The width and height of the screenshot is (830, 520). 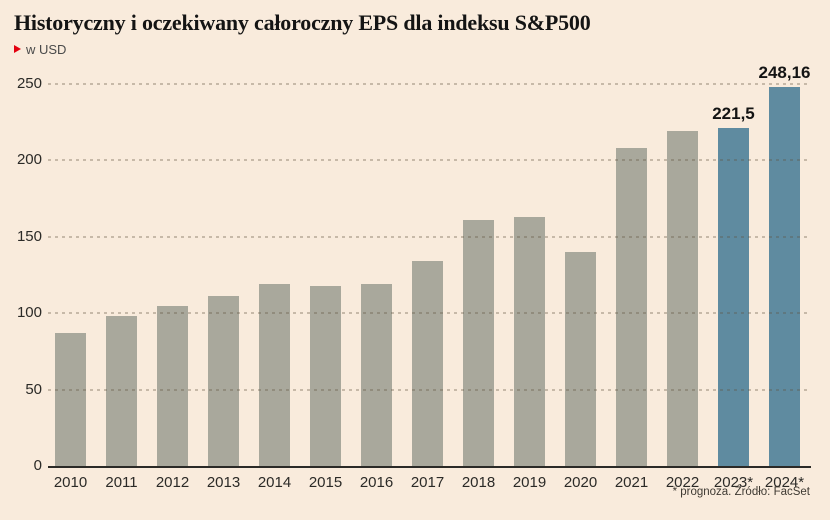 I want to click on bar-2021, so click(x=631, y=307).